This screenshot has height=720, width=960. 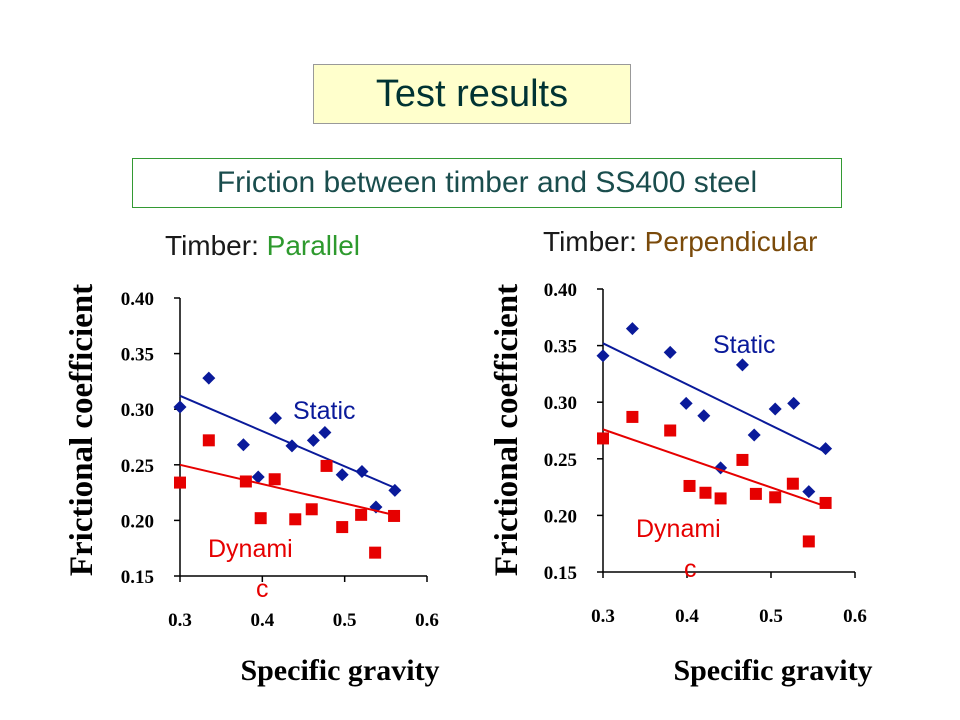 I want to click on chart-title-perpendicular: Timber: Perpendicular, so click(x=680, y=242).